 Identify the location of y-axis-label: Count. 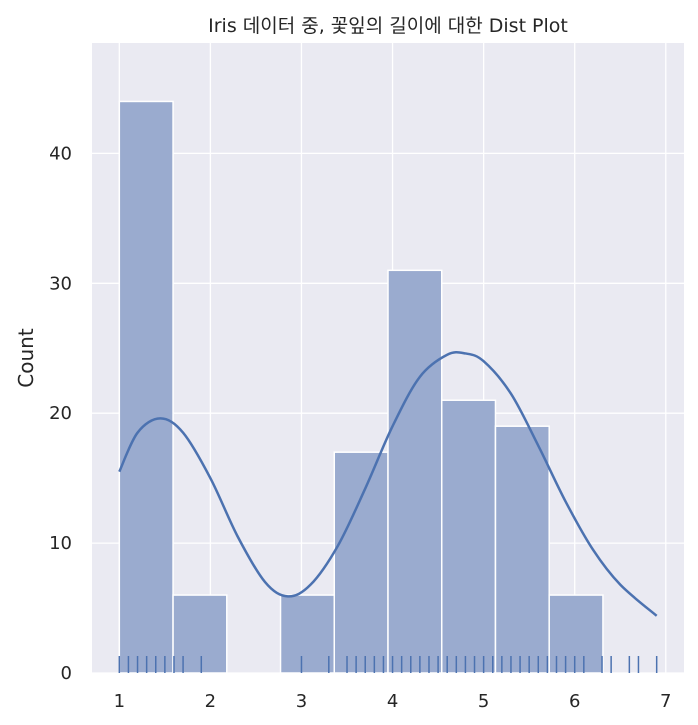
(26, 358).